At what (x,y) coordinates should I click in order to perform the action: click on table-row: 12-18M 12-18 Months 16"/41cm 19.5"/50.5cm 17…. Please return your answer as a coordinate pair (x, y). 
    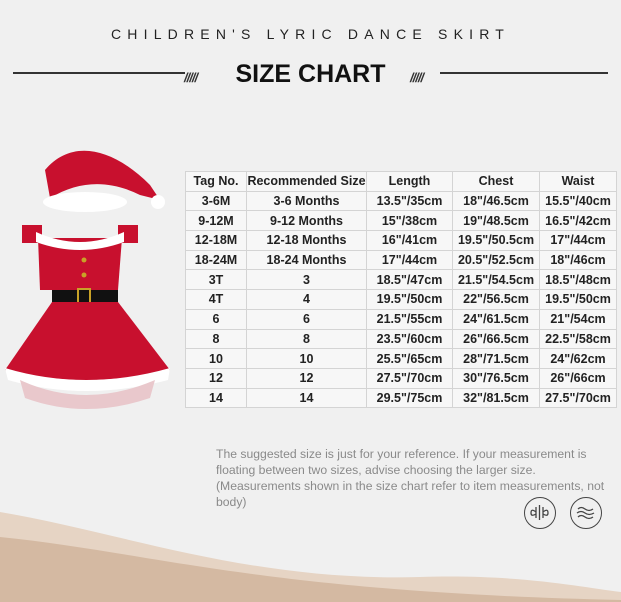
    Looking at the image, I should click on (401, 240).